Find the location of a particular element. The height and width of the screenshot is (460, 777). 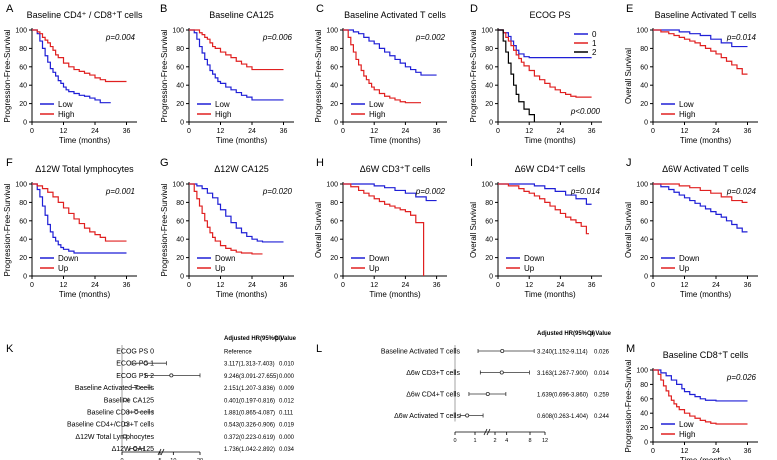

chart-title: Δ12W CA125 is located at coordinates (241, 169).